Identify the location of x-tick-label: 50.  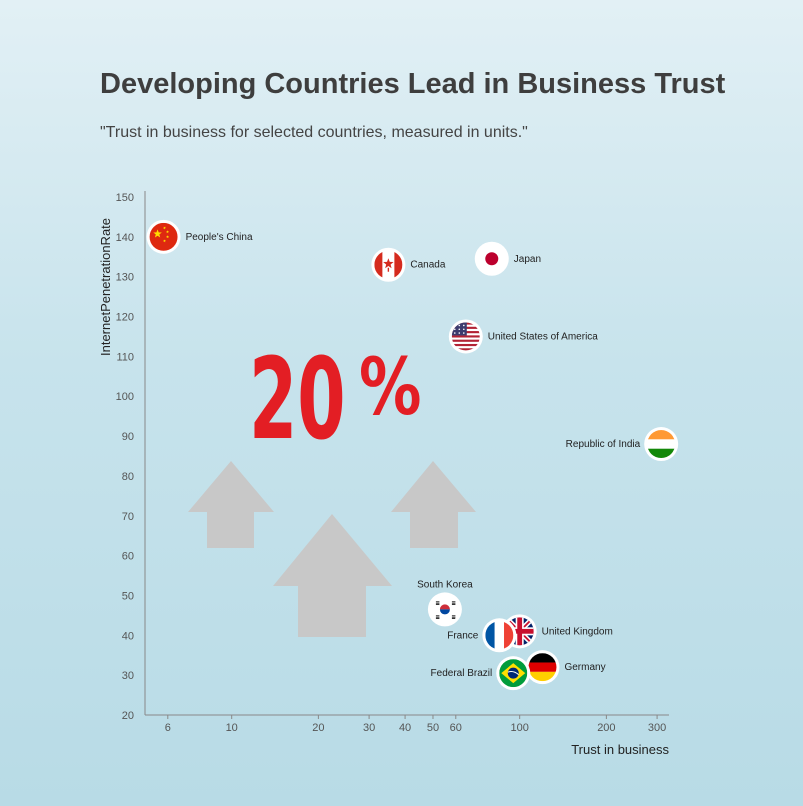
(433, 728).